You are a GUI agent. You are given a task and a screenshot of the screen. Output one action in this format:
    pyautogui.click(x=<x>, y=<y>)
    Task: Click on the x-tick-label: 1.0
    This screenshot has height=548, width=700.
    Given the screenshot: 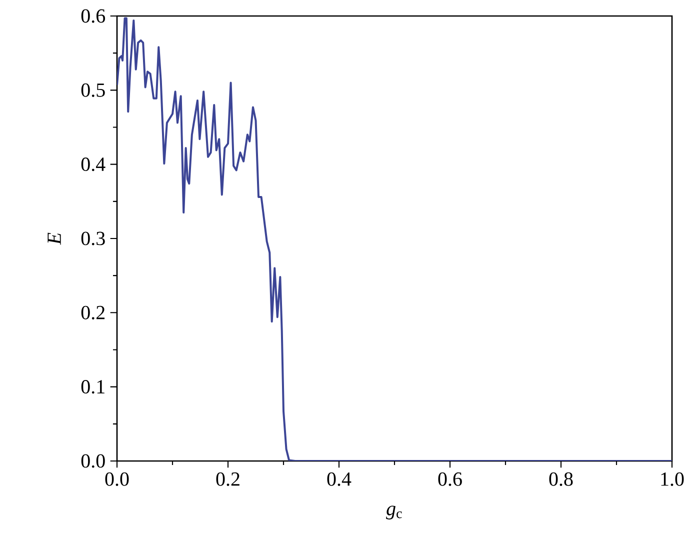 What is the action you would take?
    pyautogui.click(x=672, y=479)
    